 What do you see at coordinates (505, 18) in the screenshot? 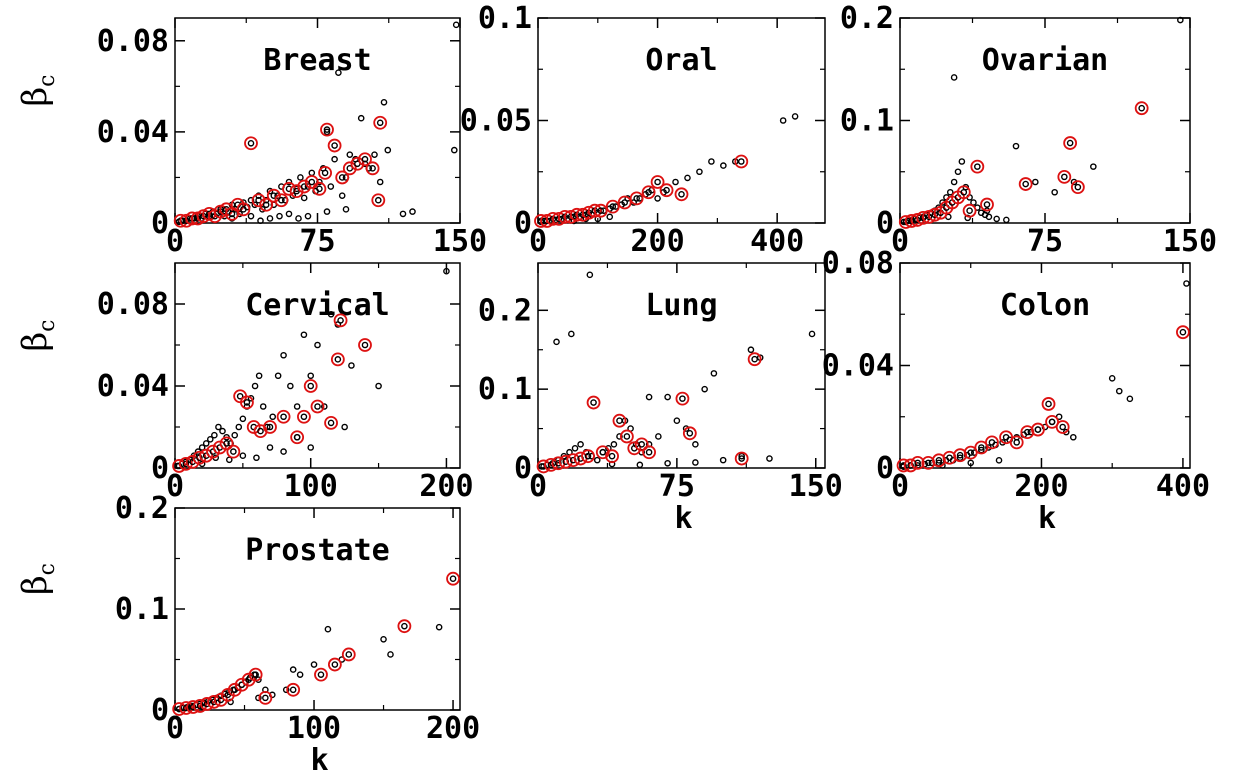
I see `y-tick-label: 0.1` at bounding box center [505, 18].